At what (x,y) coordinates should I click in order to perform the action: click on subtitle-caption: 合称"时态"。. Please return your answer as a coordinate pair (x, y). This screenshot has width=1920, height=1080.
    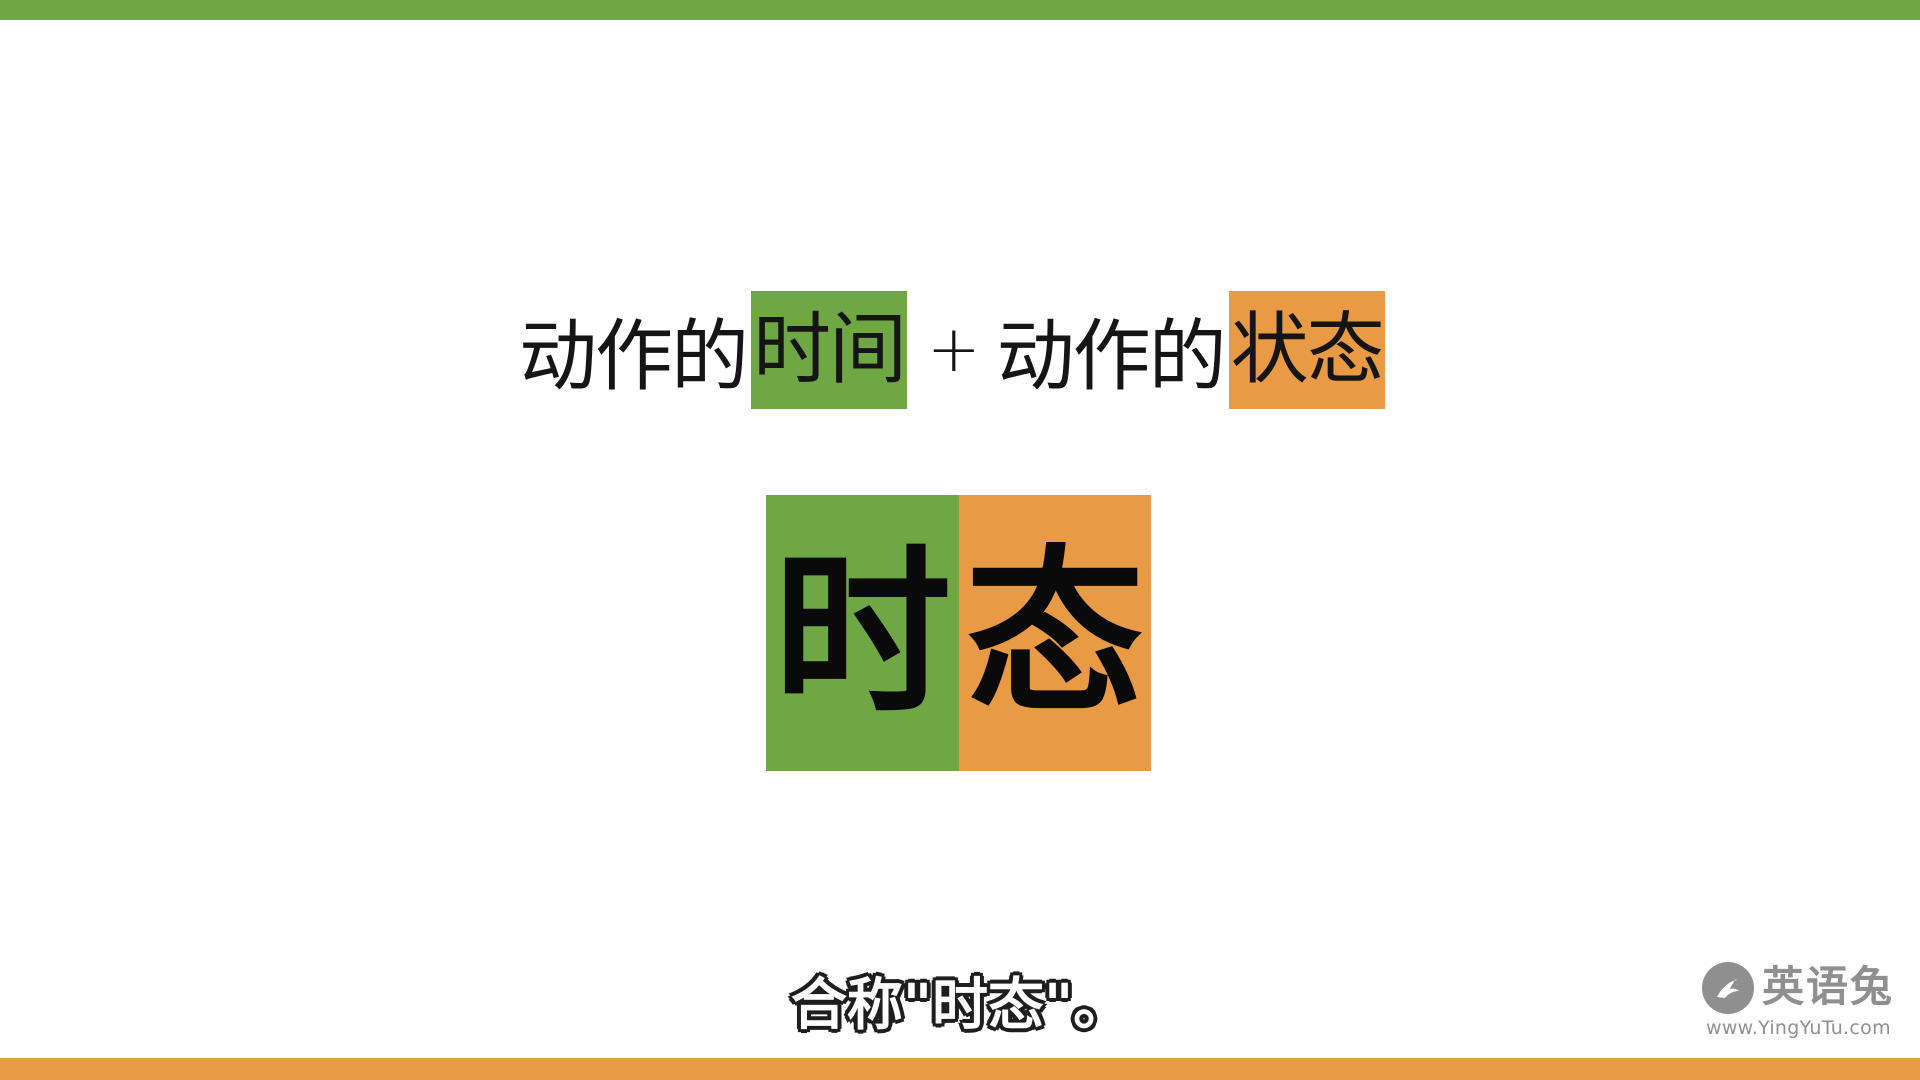
    Looking at the image, I should click on (960, 1005).